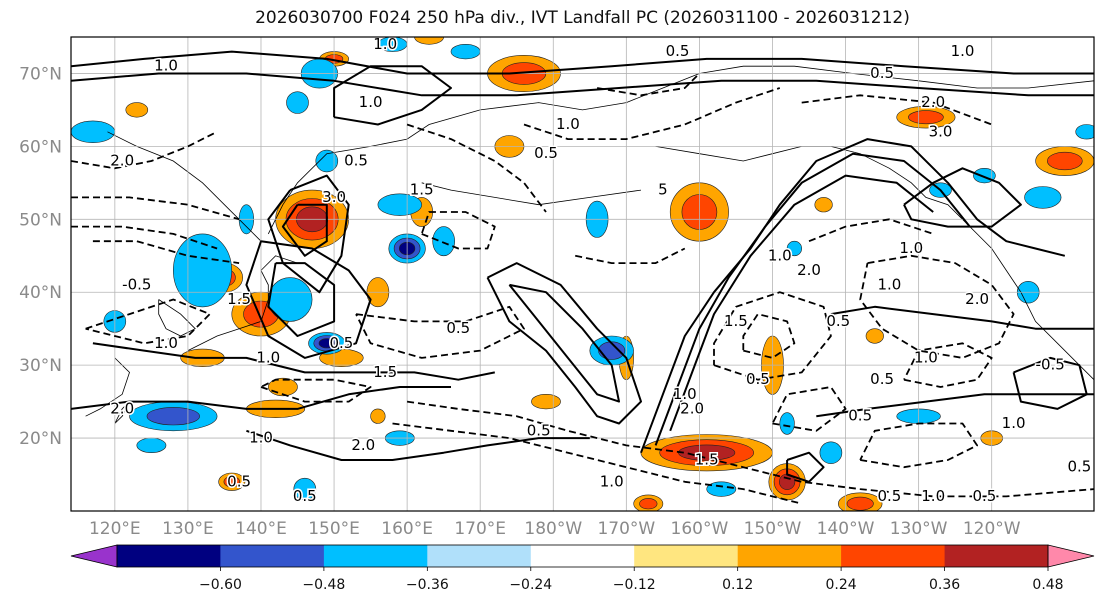 This screenshot has width=1105, height=604. What do you see at coordinates (773, 529) in the screenshot?
I see `lon-tick-label: 150°W` at bounding box center [773, 529].